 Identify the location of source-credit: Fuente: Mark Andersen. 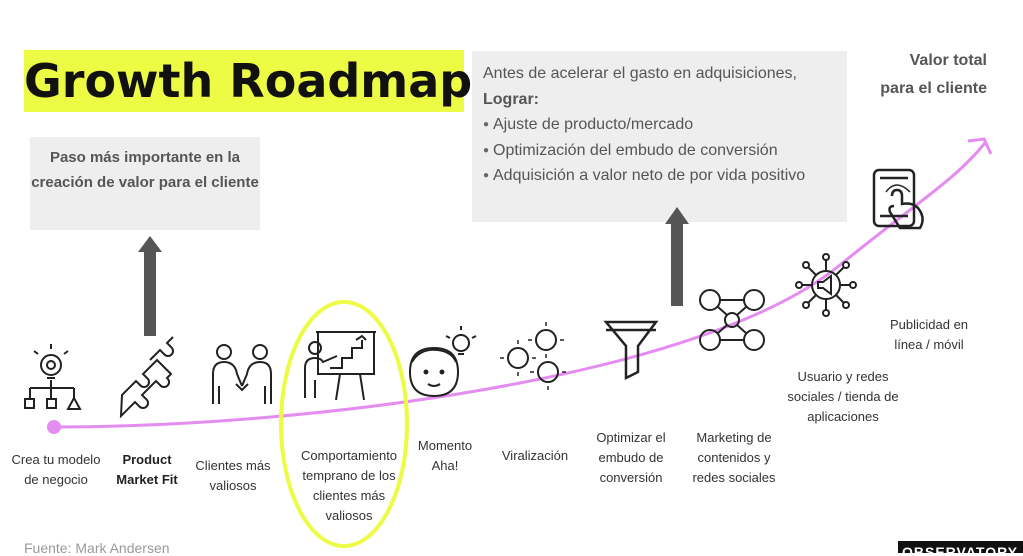
(97, 548).